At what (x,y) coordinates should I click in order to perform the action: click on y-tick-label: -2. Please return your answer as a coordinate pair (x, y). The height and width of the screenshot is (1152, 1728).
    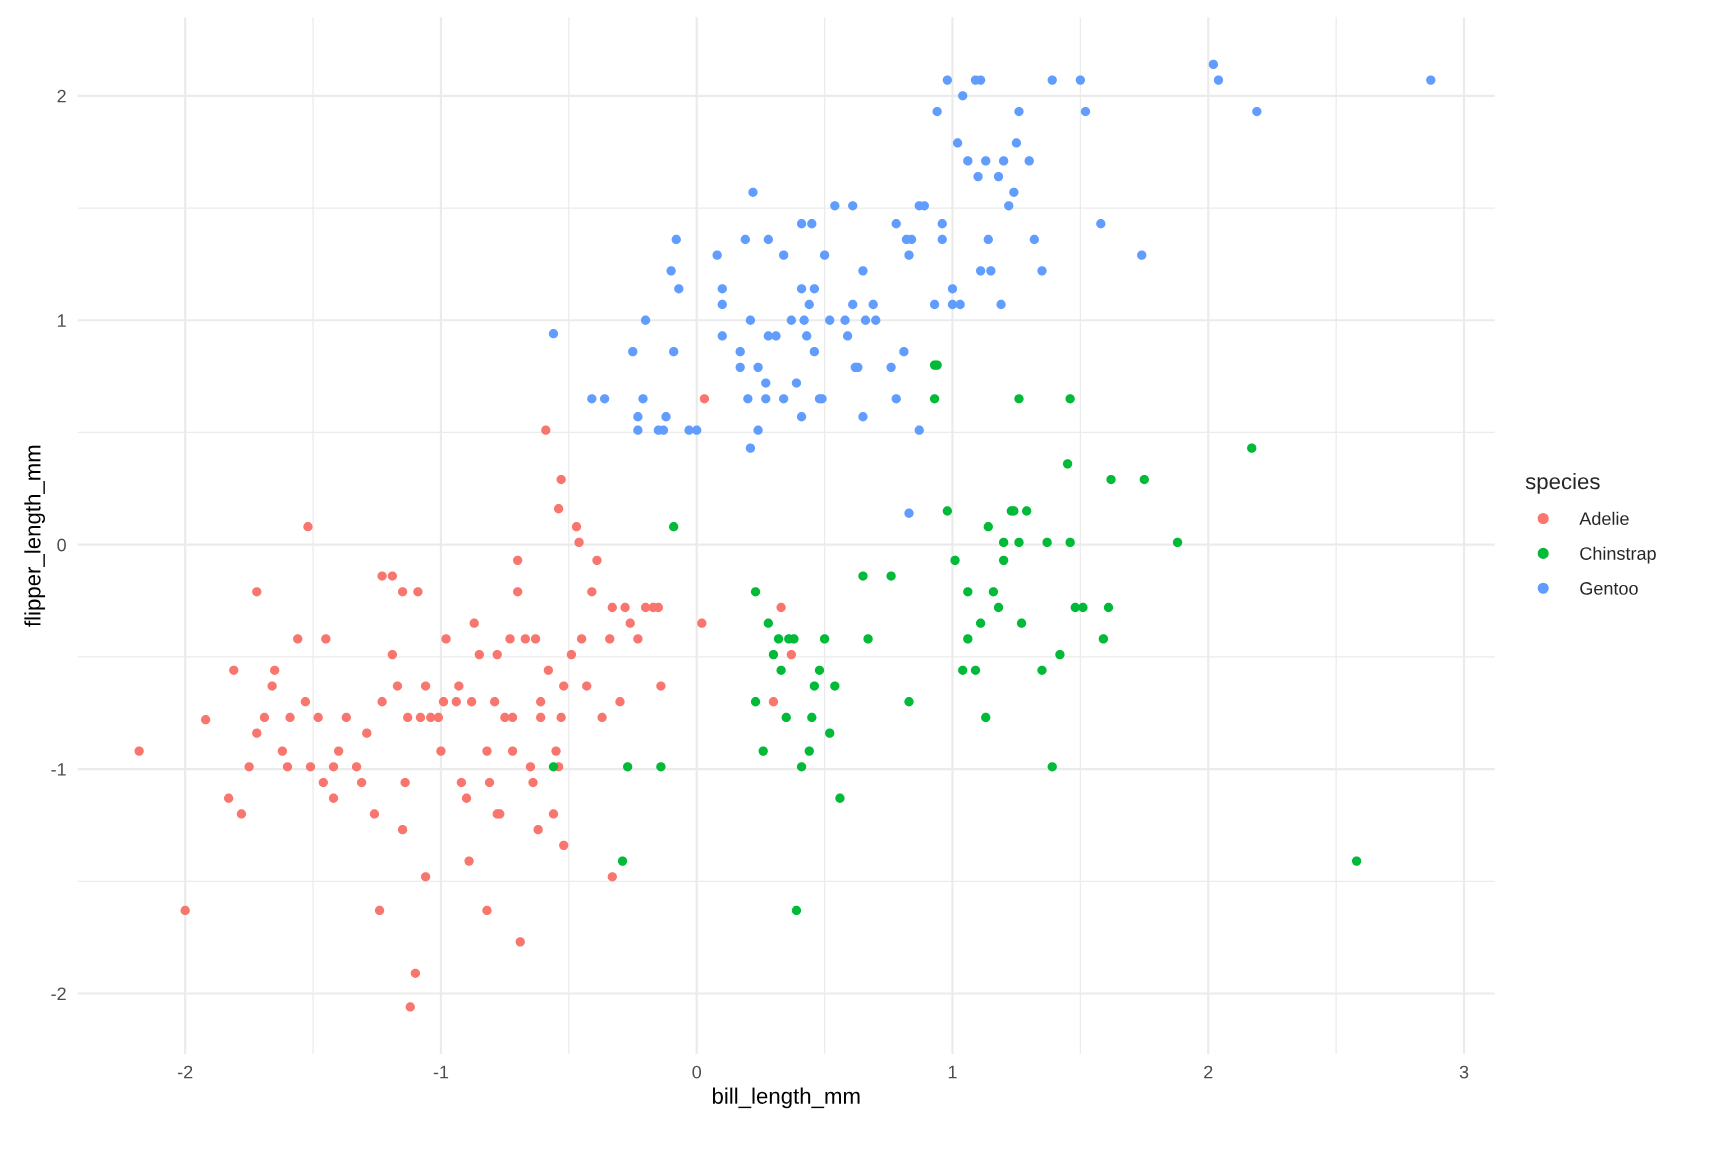
    Looking at the image, I should click on (58, 994).